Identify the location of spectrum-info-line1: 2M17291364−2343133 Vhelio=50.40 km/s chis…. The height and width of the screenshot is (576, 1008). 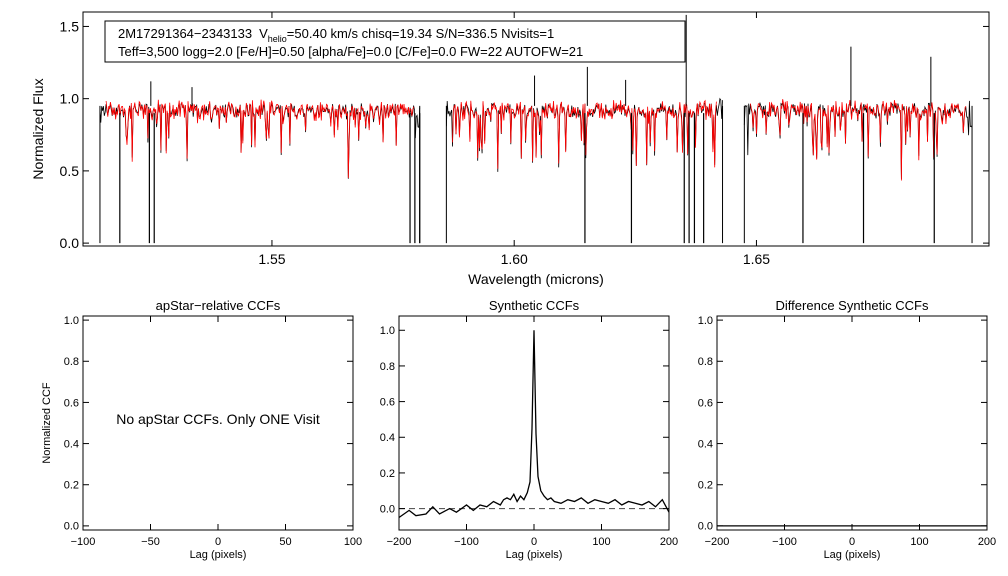
(336, 35).